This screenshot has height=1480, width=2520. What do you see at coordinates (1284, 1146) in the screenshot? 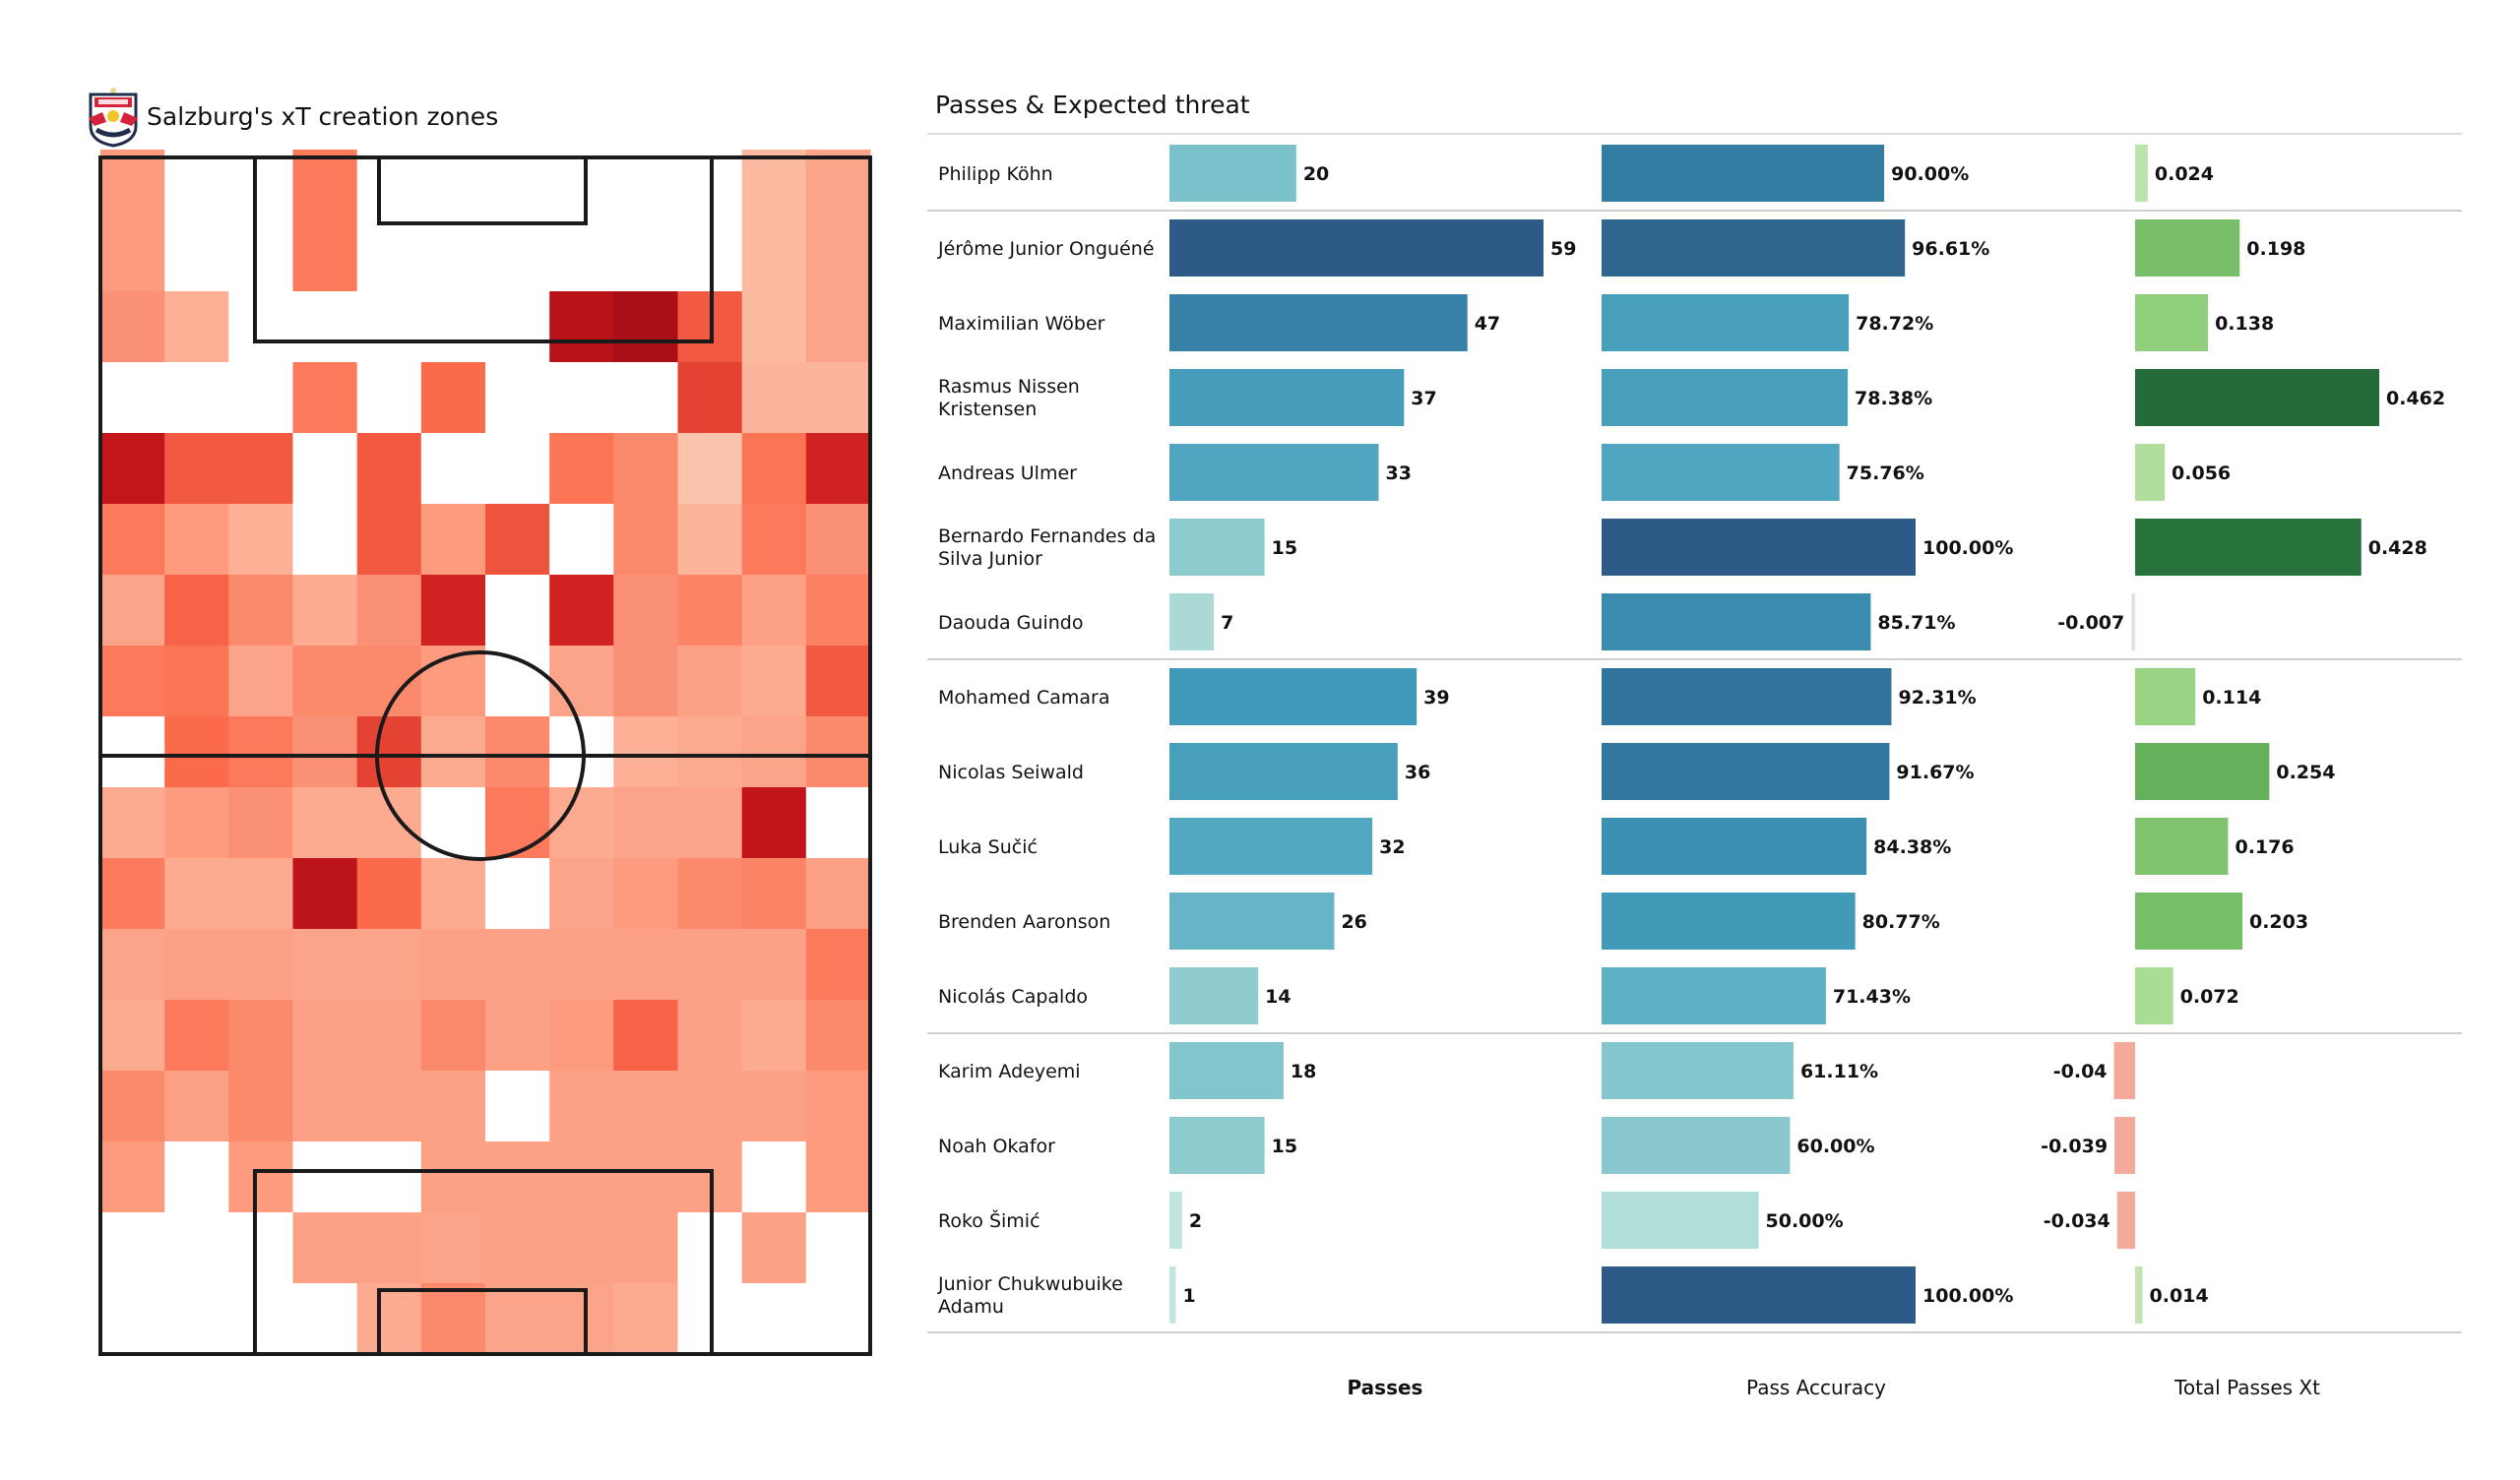
I see `passes-value: 15` at bounding box center [1284, 1146].